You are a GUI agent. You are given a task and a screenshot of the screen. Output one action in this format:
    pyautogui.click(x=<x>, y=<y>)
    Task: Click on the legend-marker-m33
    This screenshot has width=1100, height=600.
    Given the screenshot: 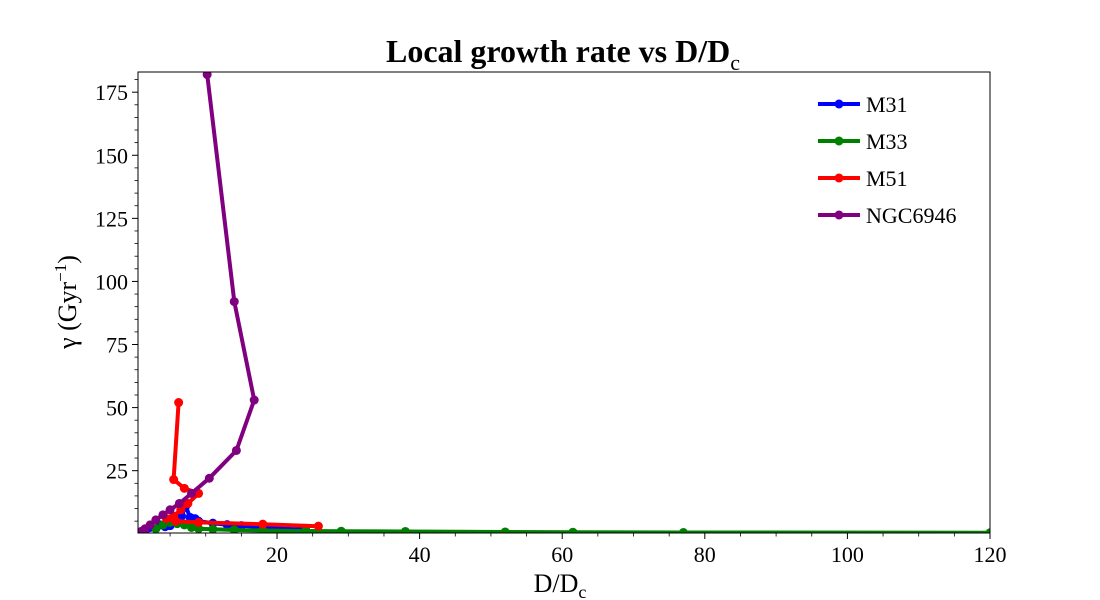 What is the action you would take?
    pyautogui.click(x=839, y=141)
    